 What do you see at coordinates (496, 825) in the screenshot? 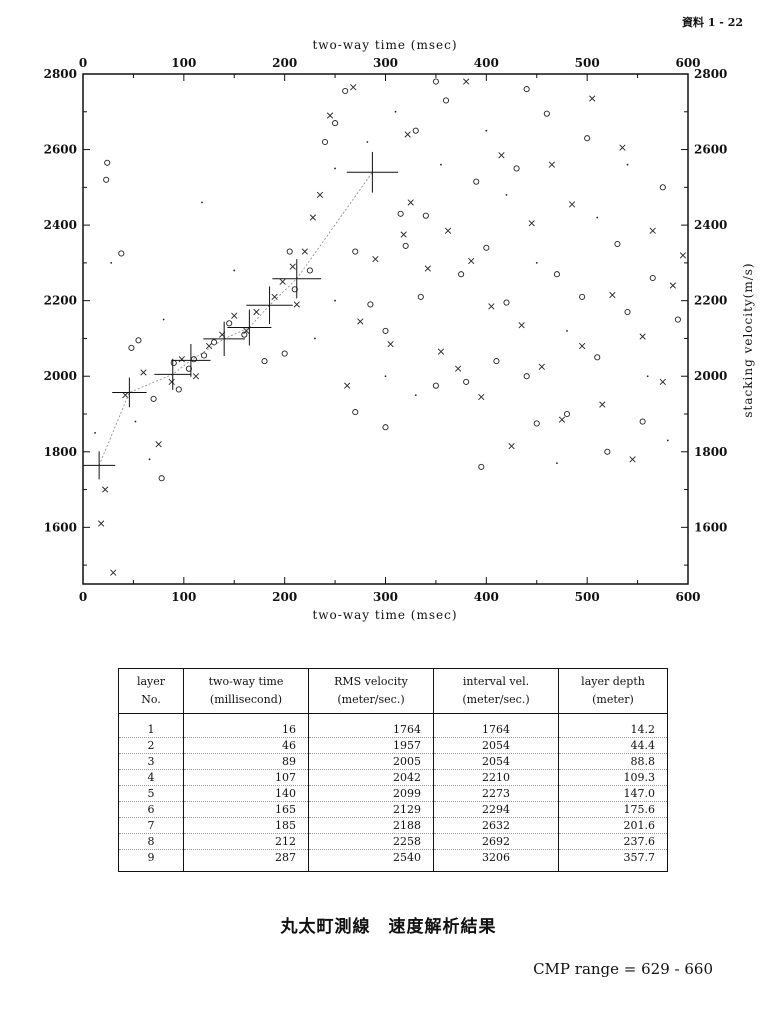
I see `table-cell: 2632` at bounding box center [496, 825].